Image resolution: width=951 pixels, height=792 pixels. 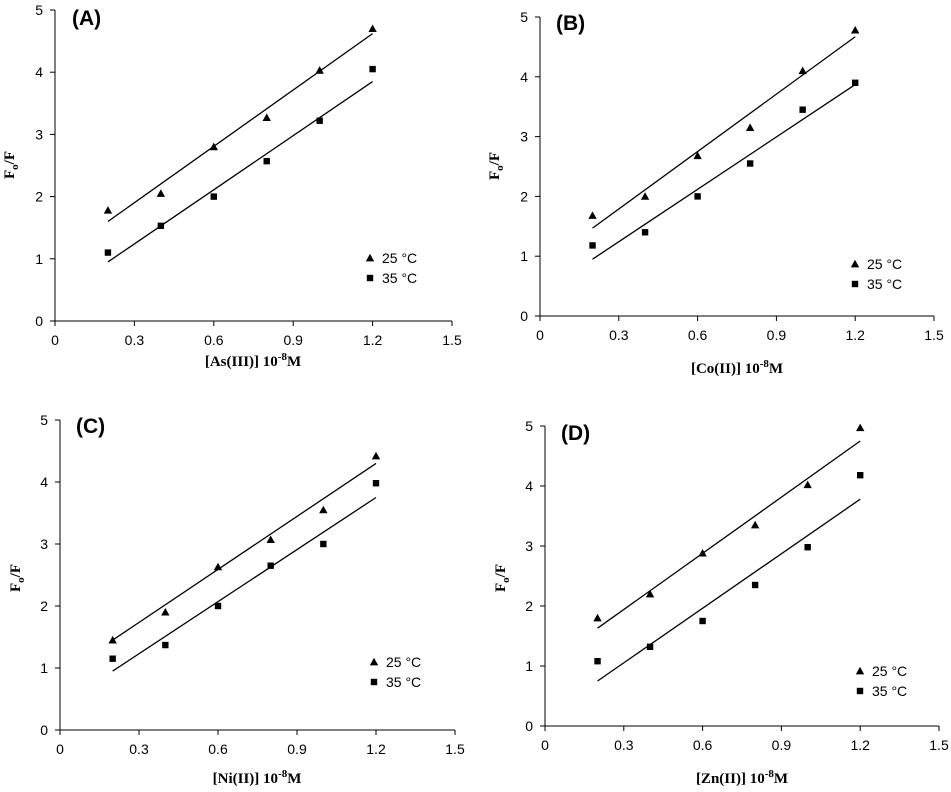 What do you see at coordinates (86, 18) in the screenshot?
I see `panel-label: (A)` at bounding box center [86, 18].